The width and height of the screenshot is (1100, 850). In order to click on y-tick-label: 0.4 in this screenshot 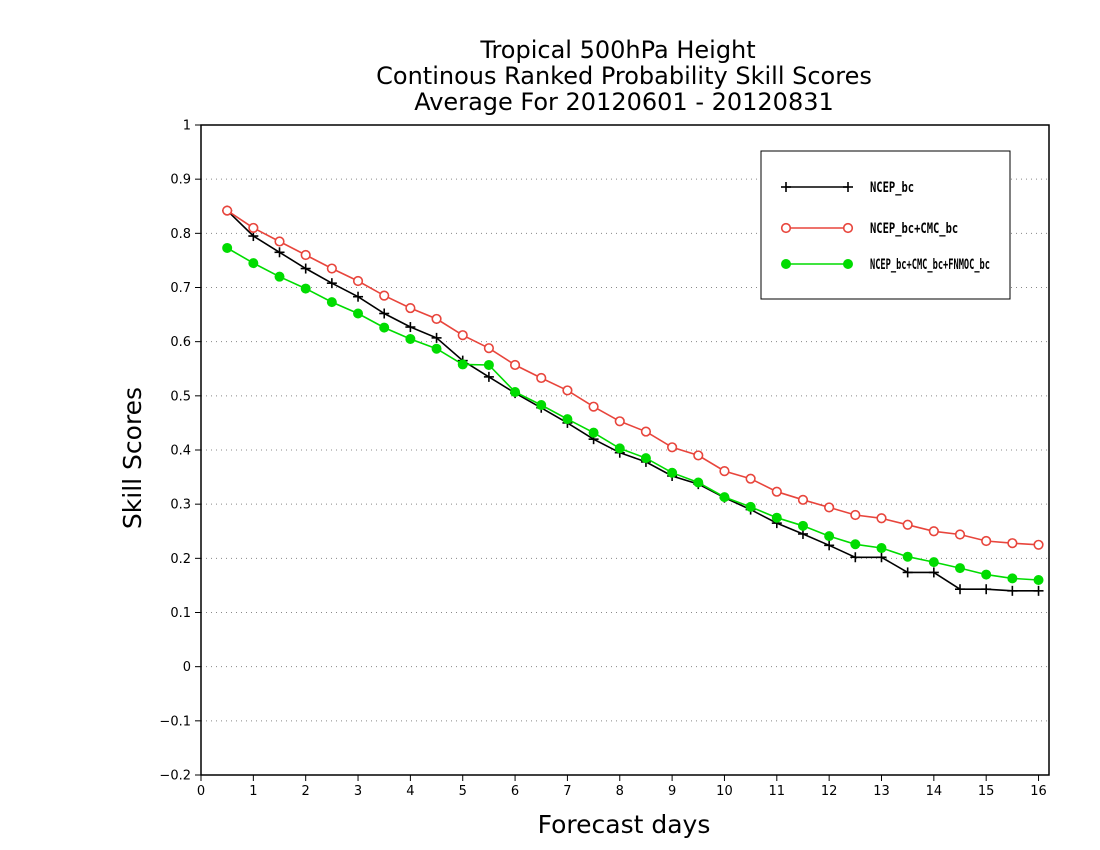, I will do `click(180, 451)`.